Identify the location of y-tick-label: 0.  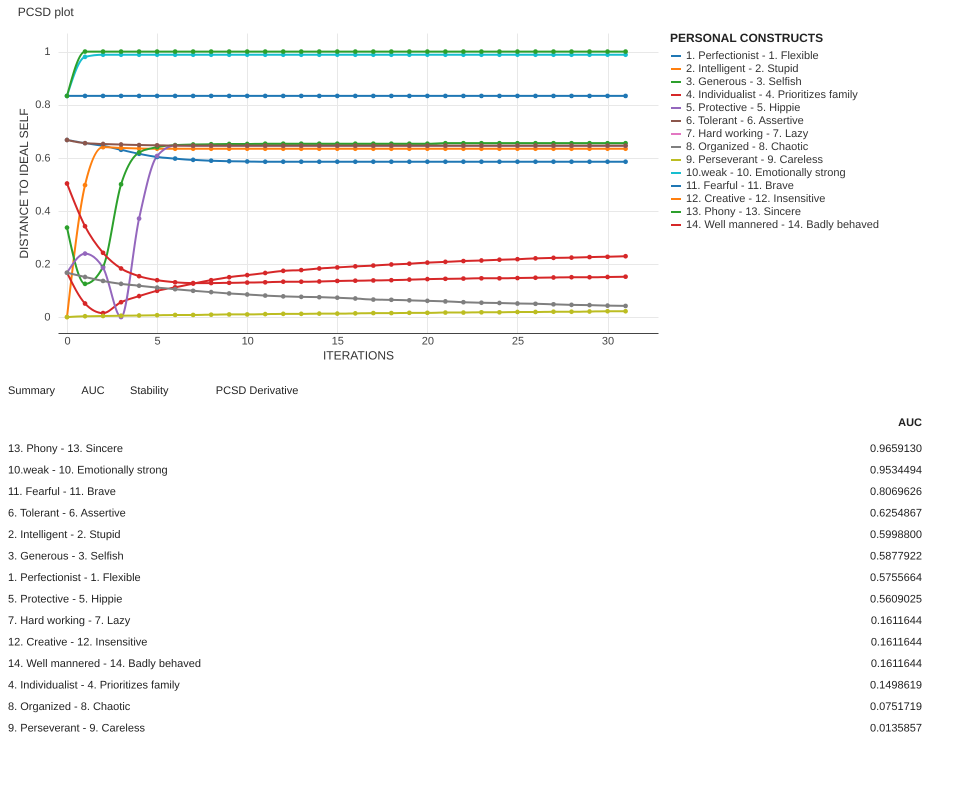
(47, 318).